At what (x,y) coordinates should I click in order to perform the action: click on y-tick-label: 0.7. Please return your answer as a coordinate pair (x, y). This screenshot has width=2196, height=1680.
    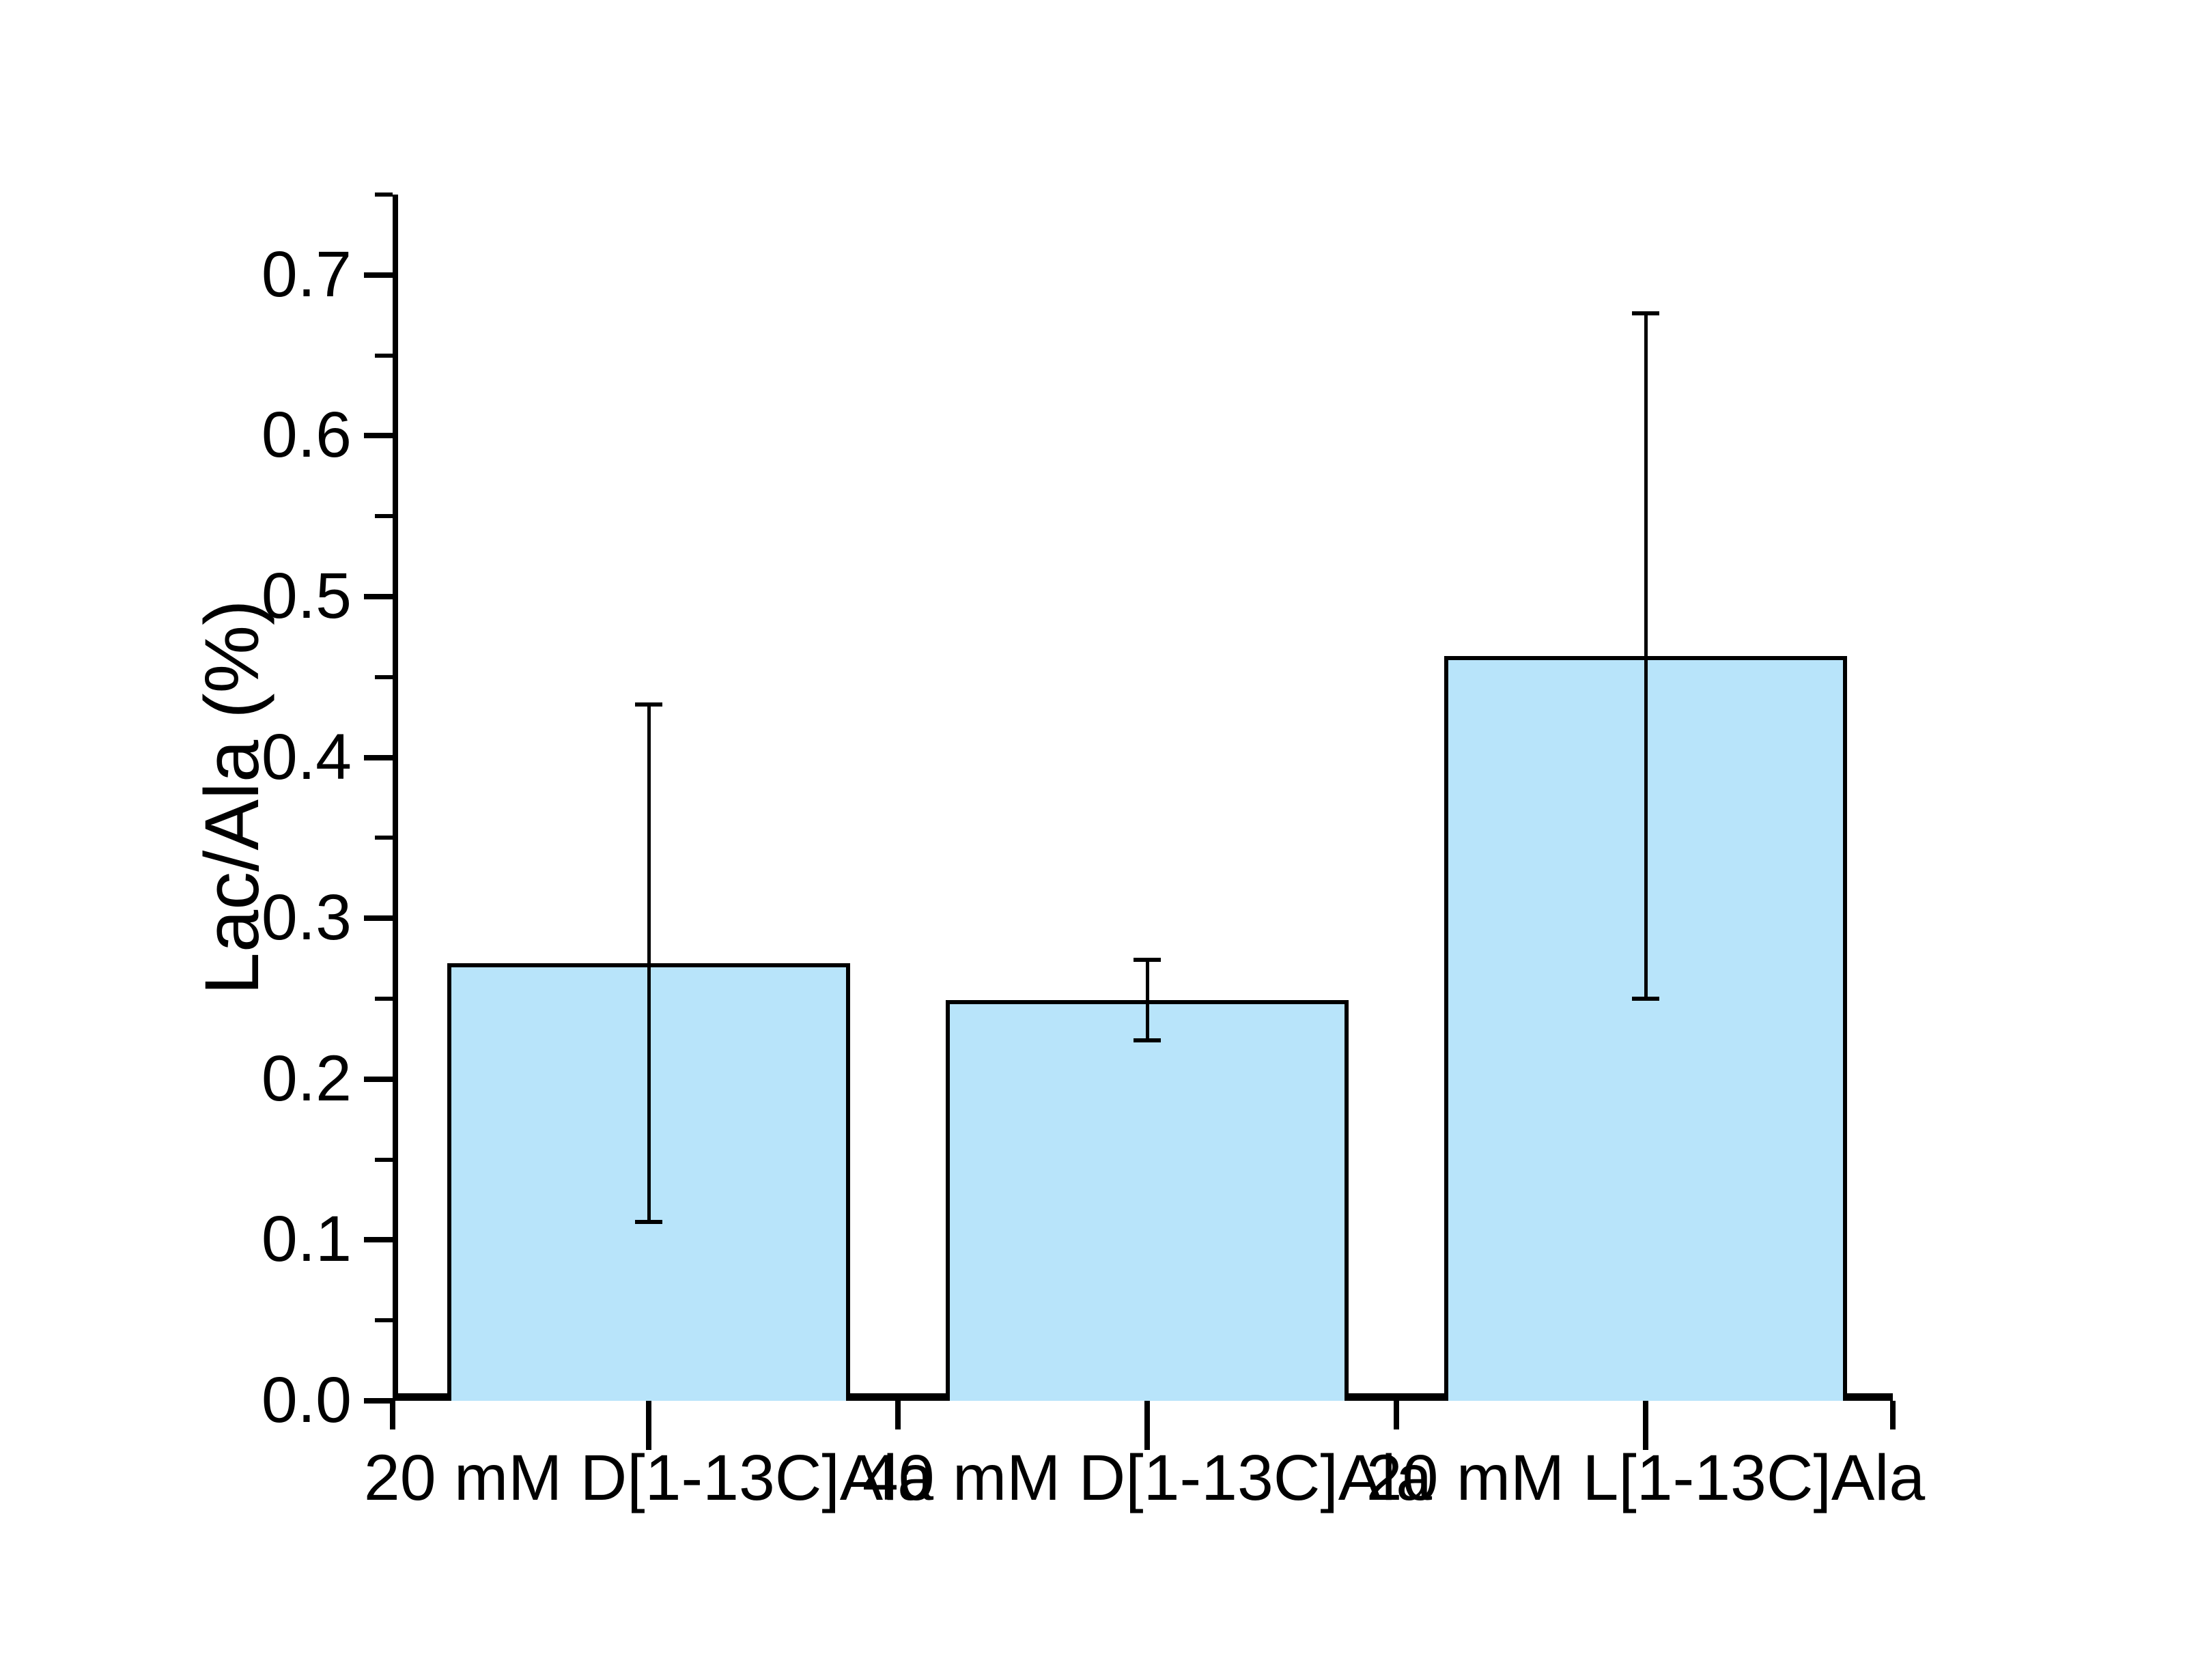
    Looking at the image, I should click on (307, 274).